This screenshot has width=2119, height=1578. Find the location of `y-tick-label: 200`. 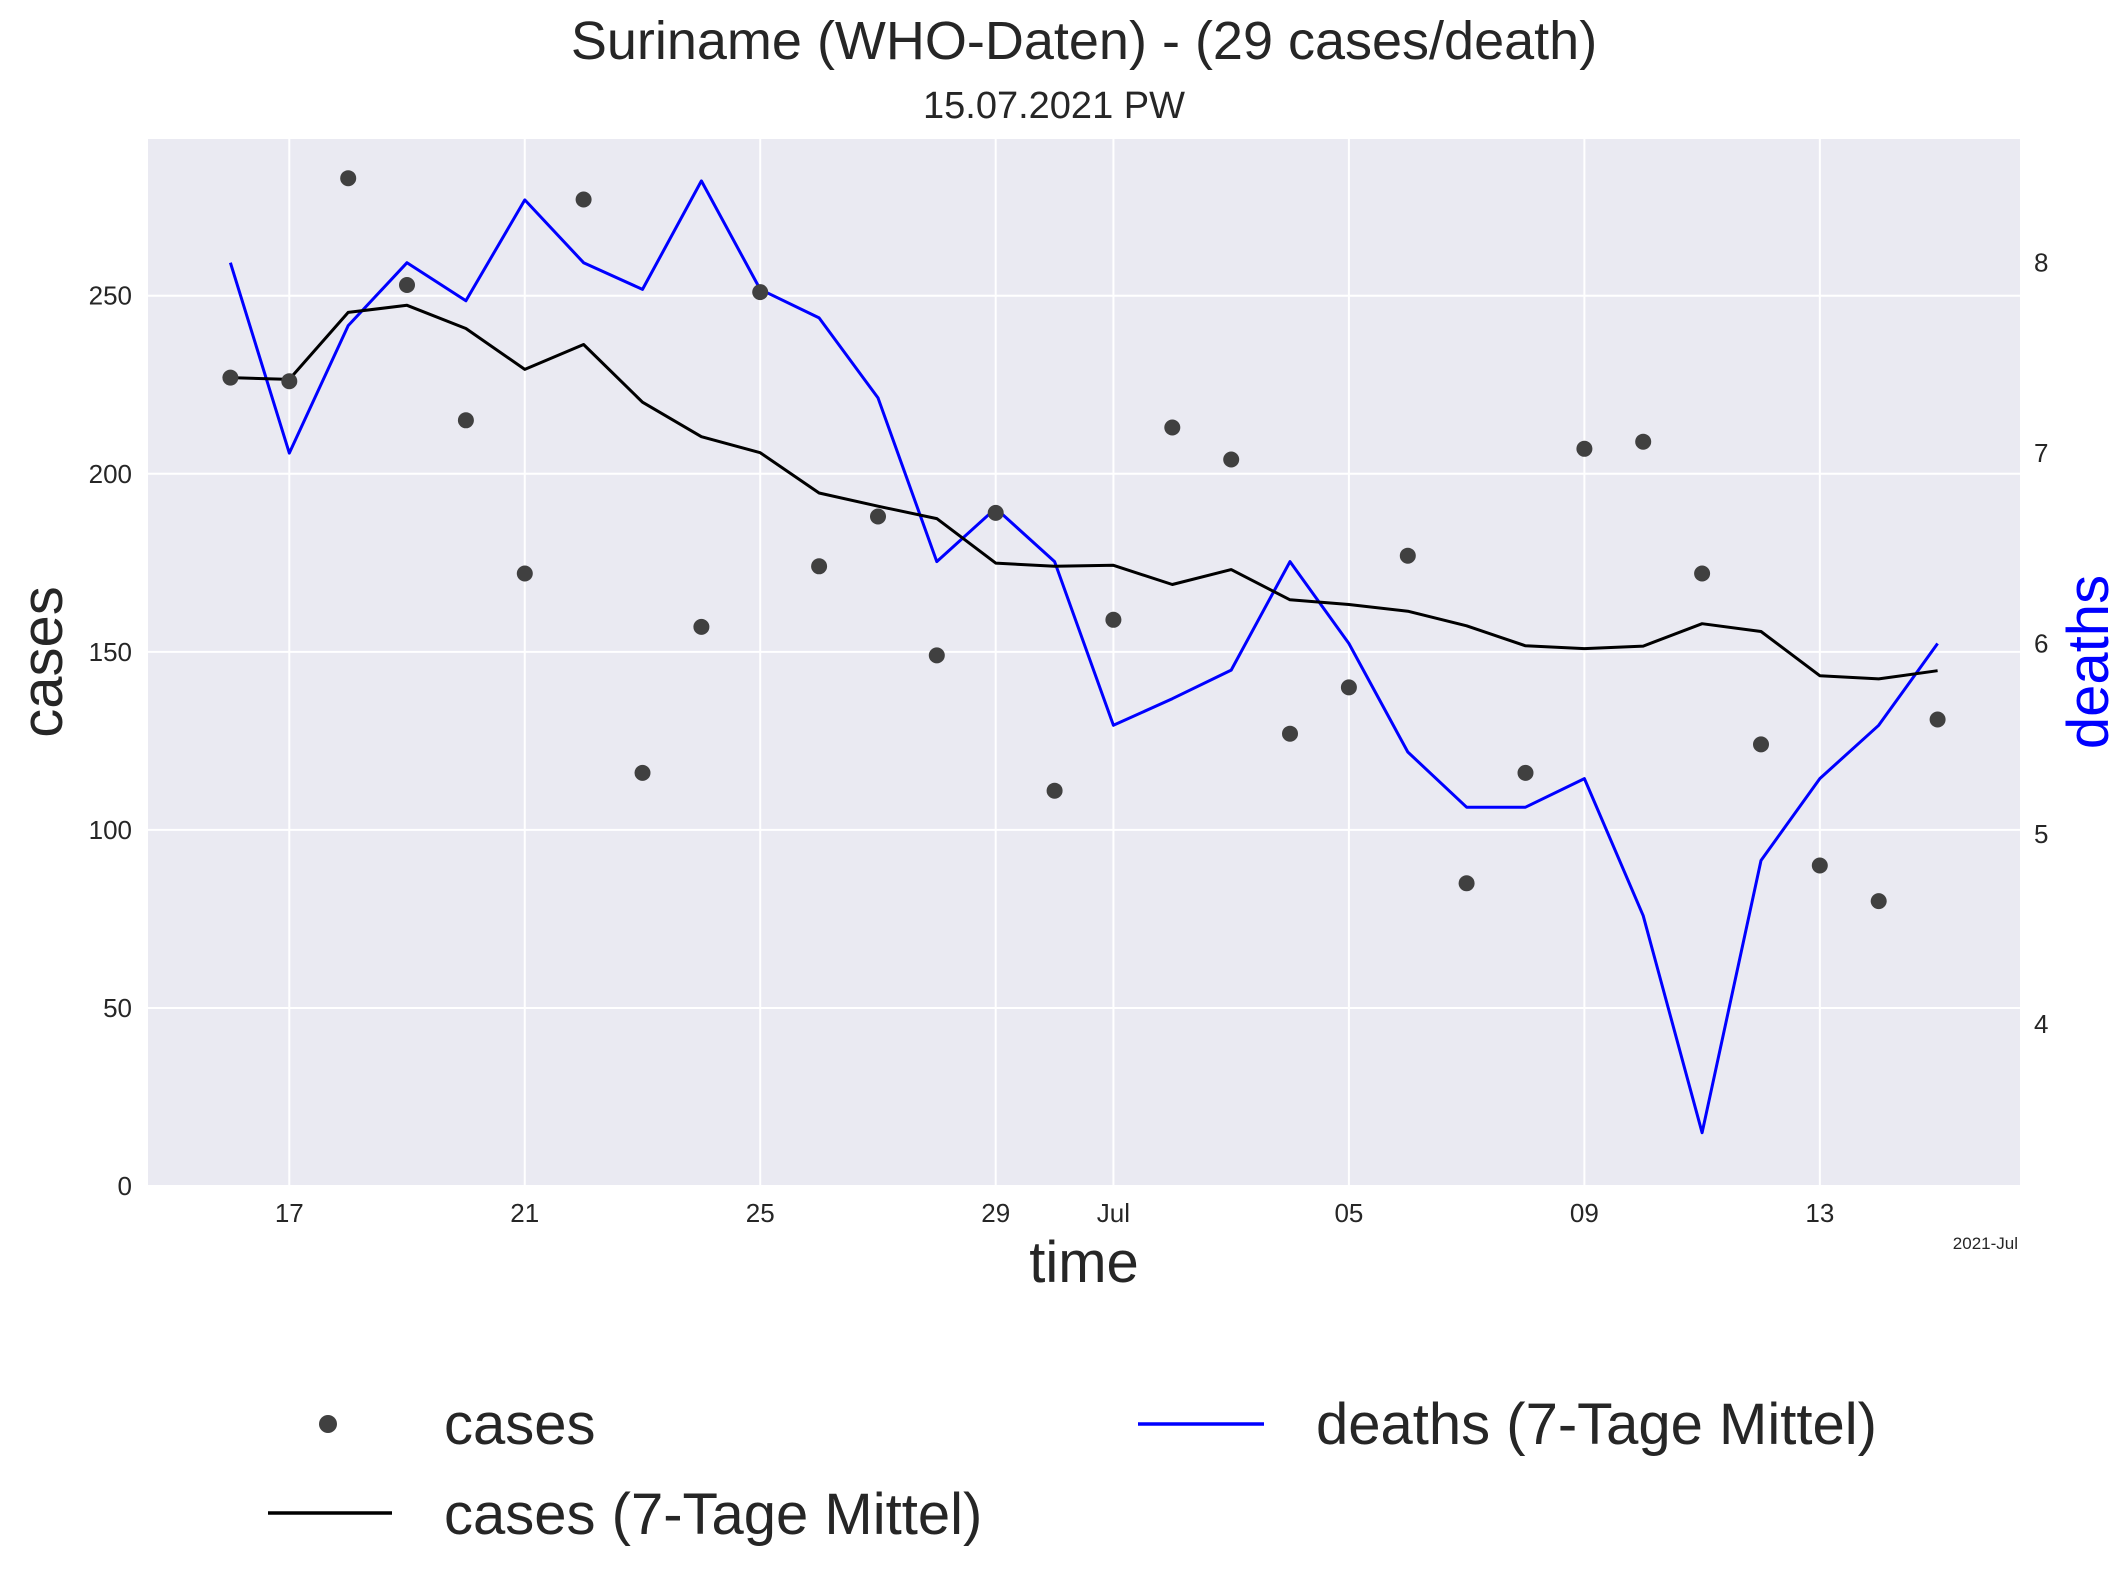

y-tick-label: 200 is located at coordinates (110, 474).